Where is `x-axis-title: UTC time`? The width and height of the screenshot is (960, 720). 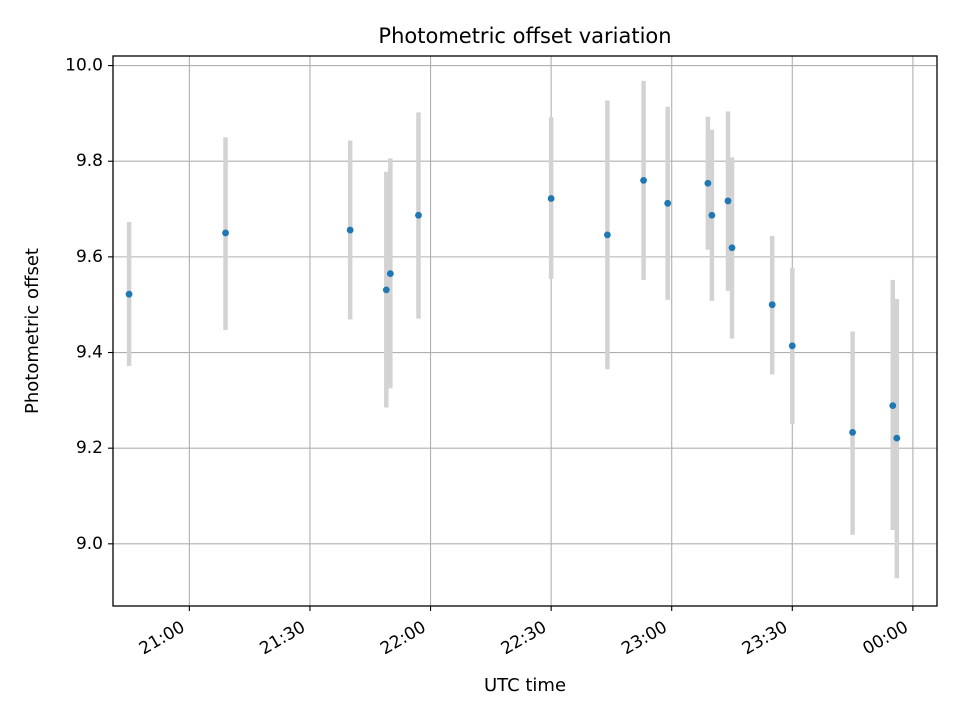 x-axis-title: UTC time is located at coordinates (525, 685).